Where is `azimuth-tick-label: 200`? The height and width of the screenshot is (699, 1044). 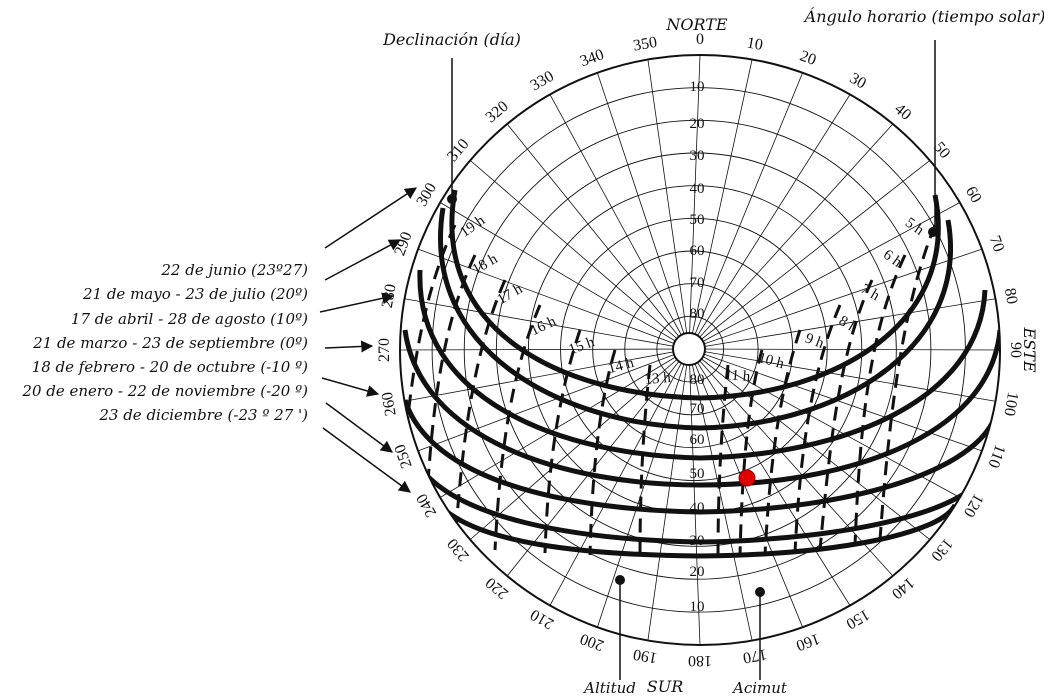
azimuth-tick-label: 200 is located at coordinates (592, 642).